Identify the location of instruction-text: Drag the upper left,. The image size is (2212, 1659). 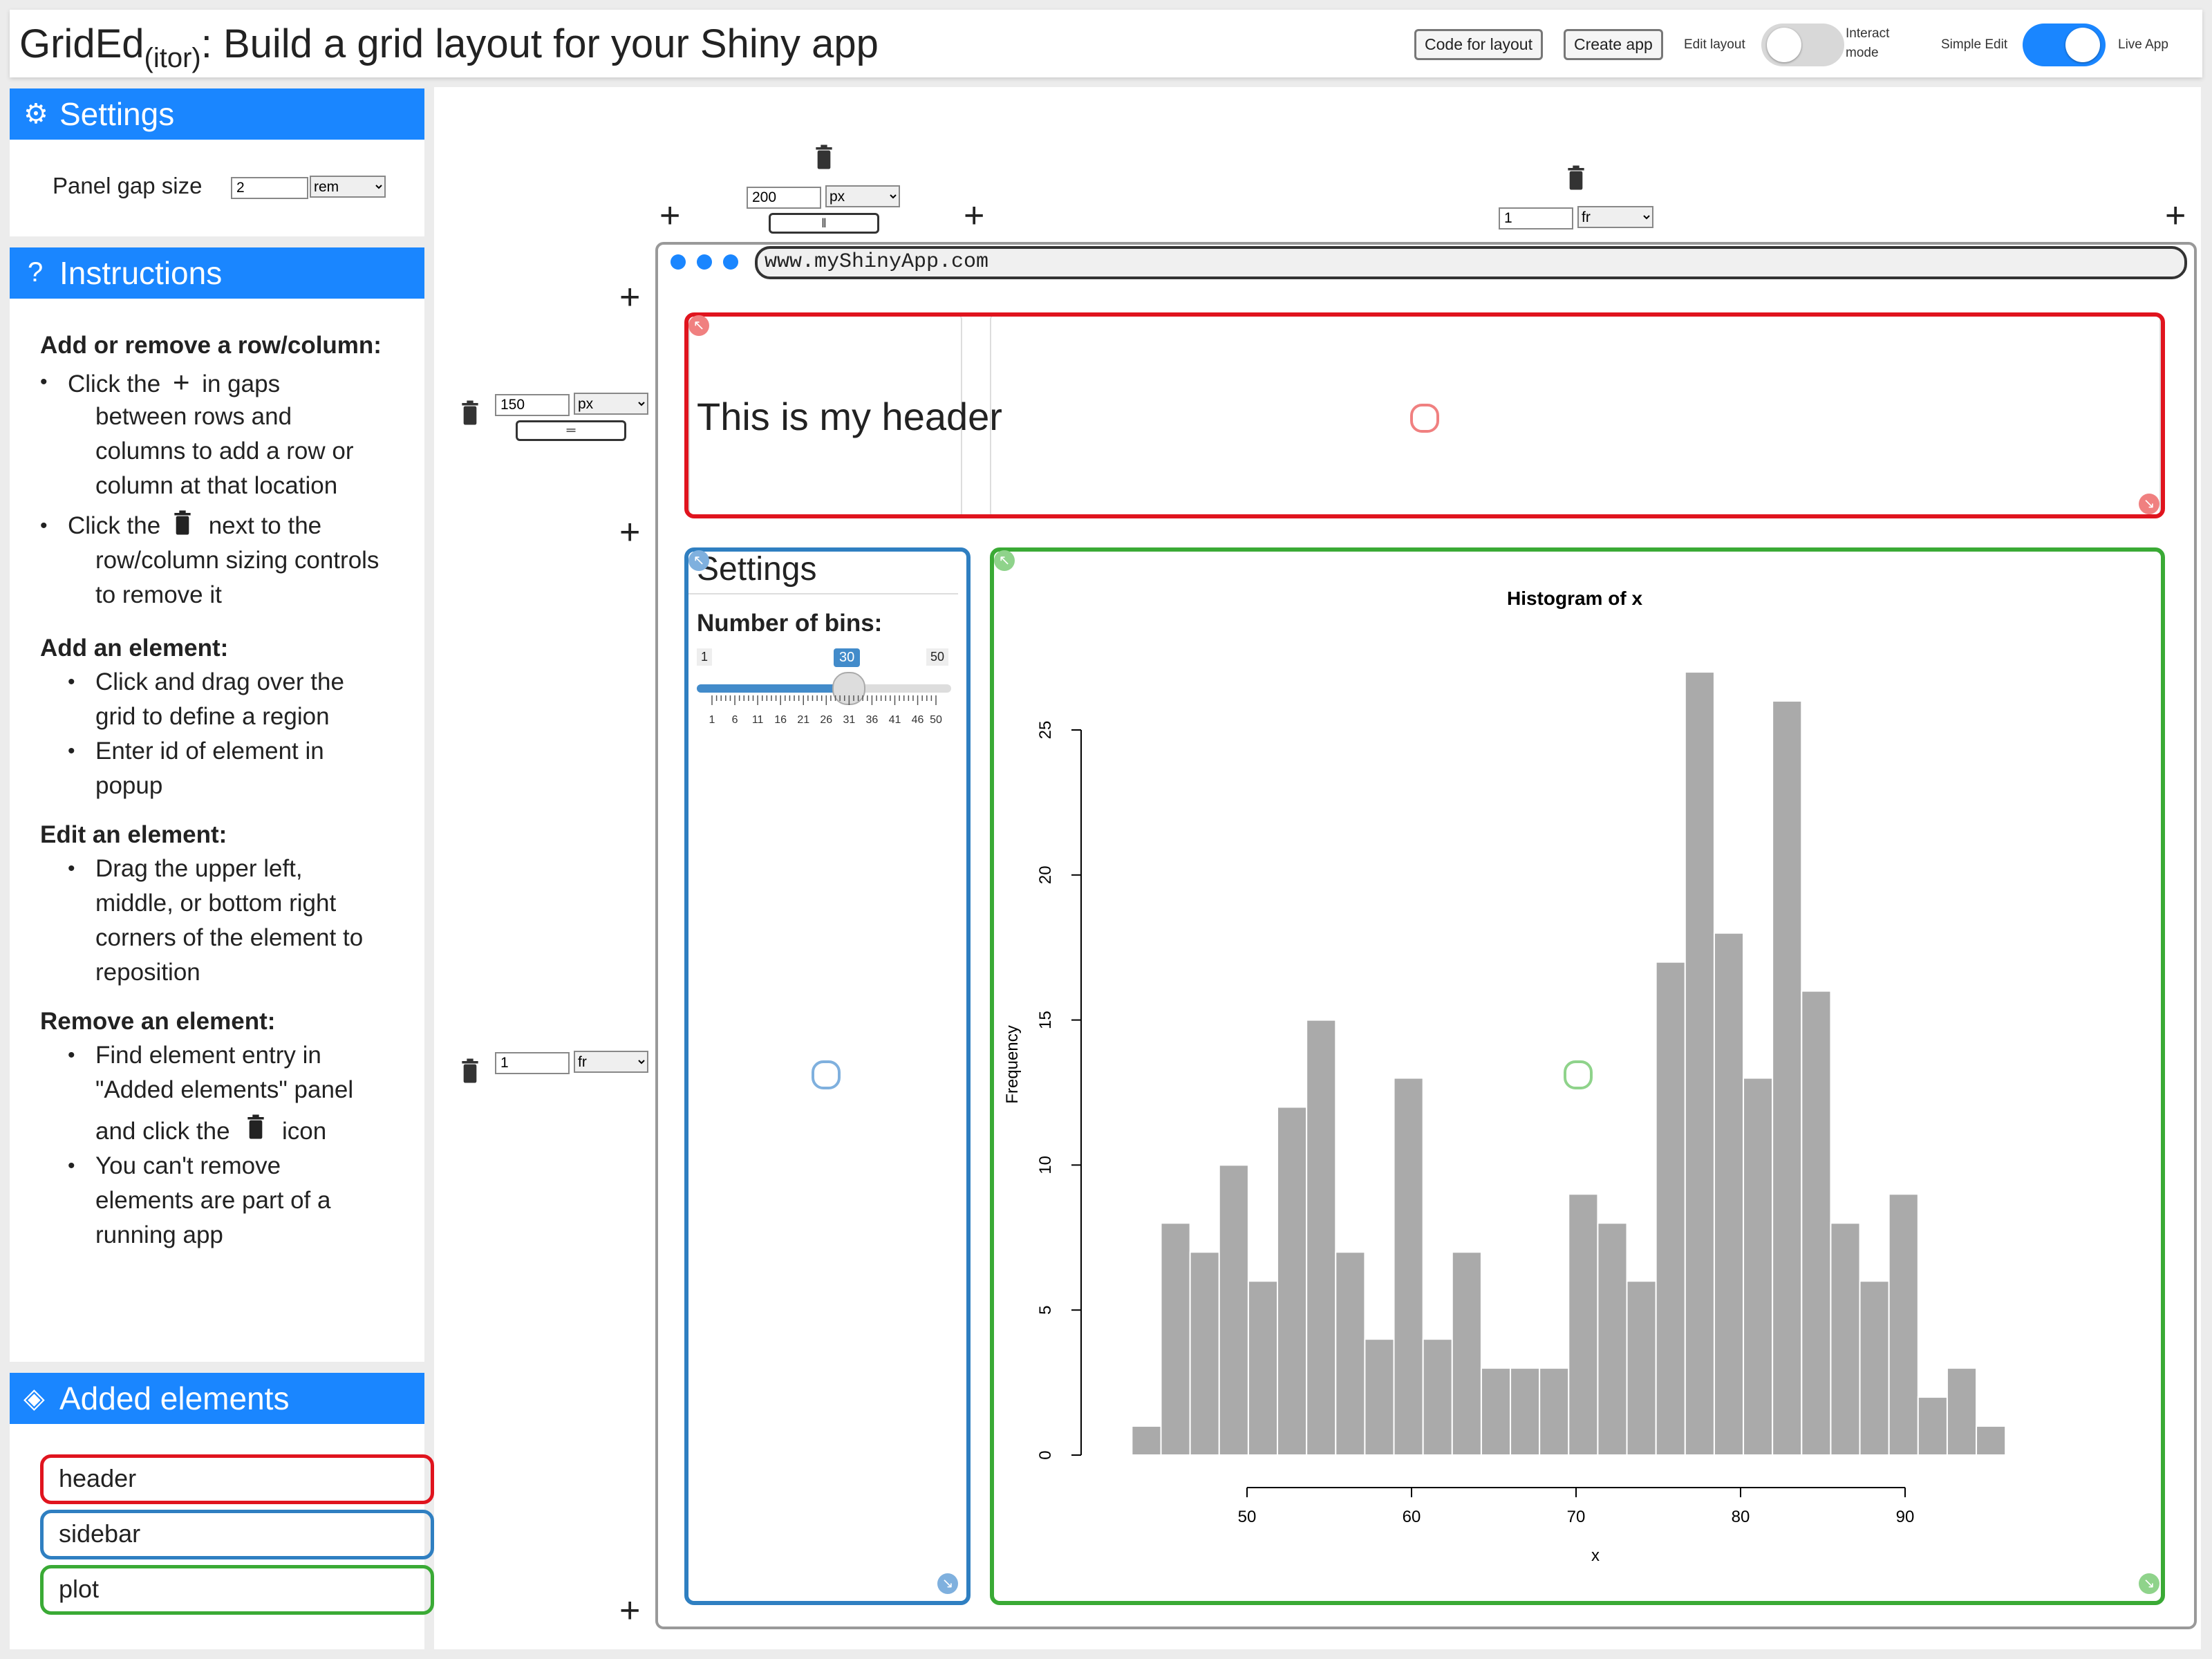
(199, 868).